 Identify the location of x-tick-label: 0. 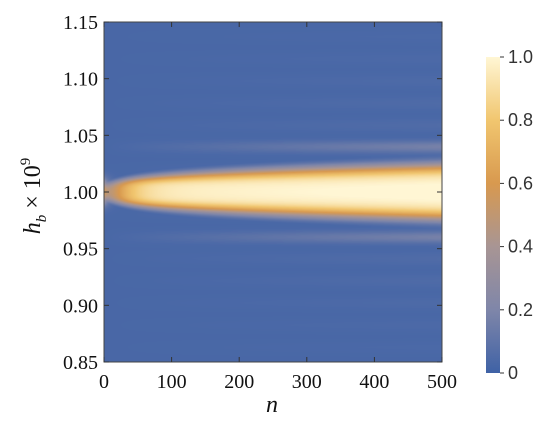
(104, 382).